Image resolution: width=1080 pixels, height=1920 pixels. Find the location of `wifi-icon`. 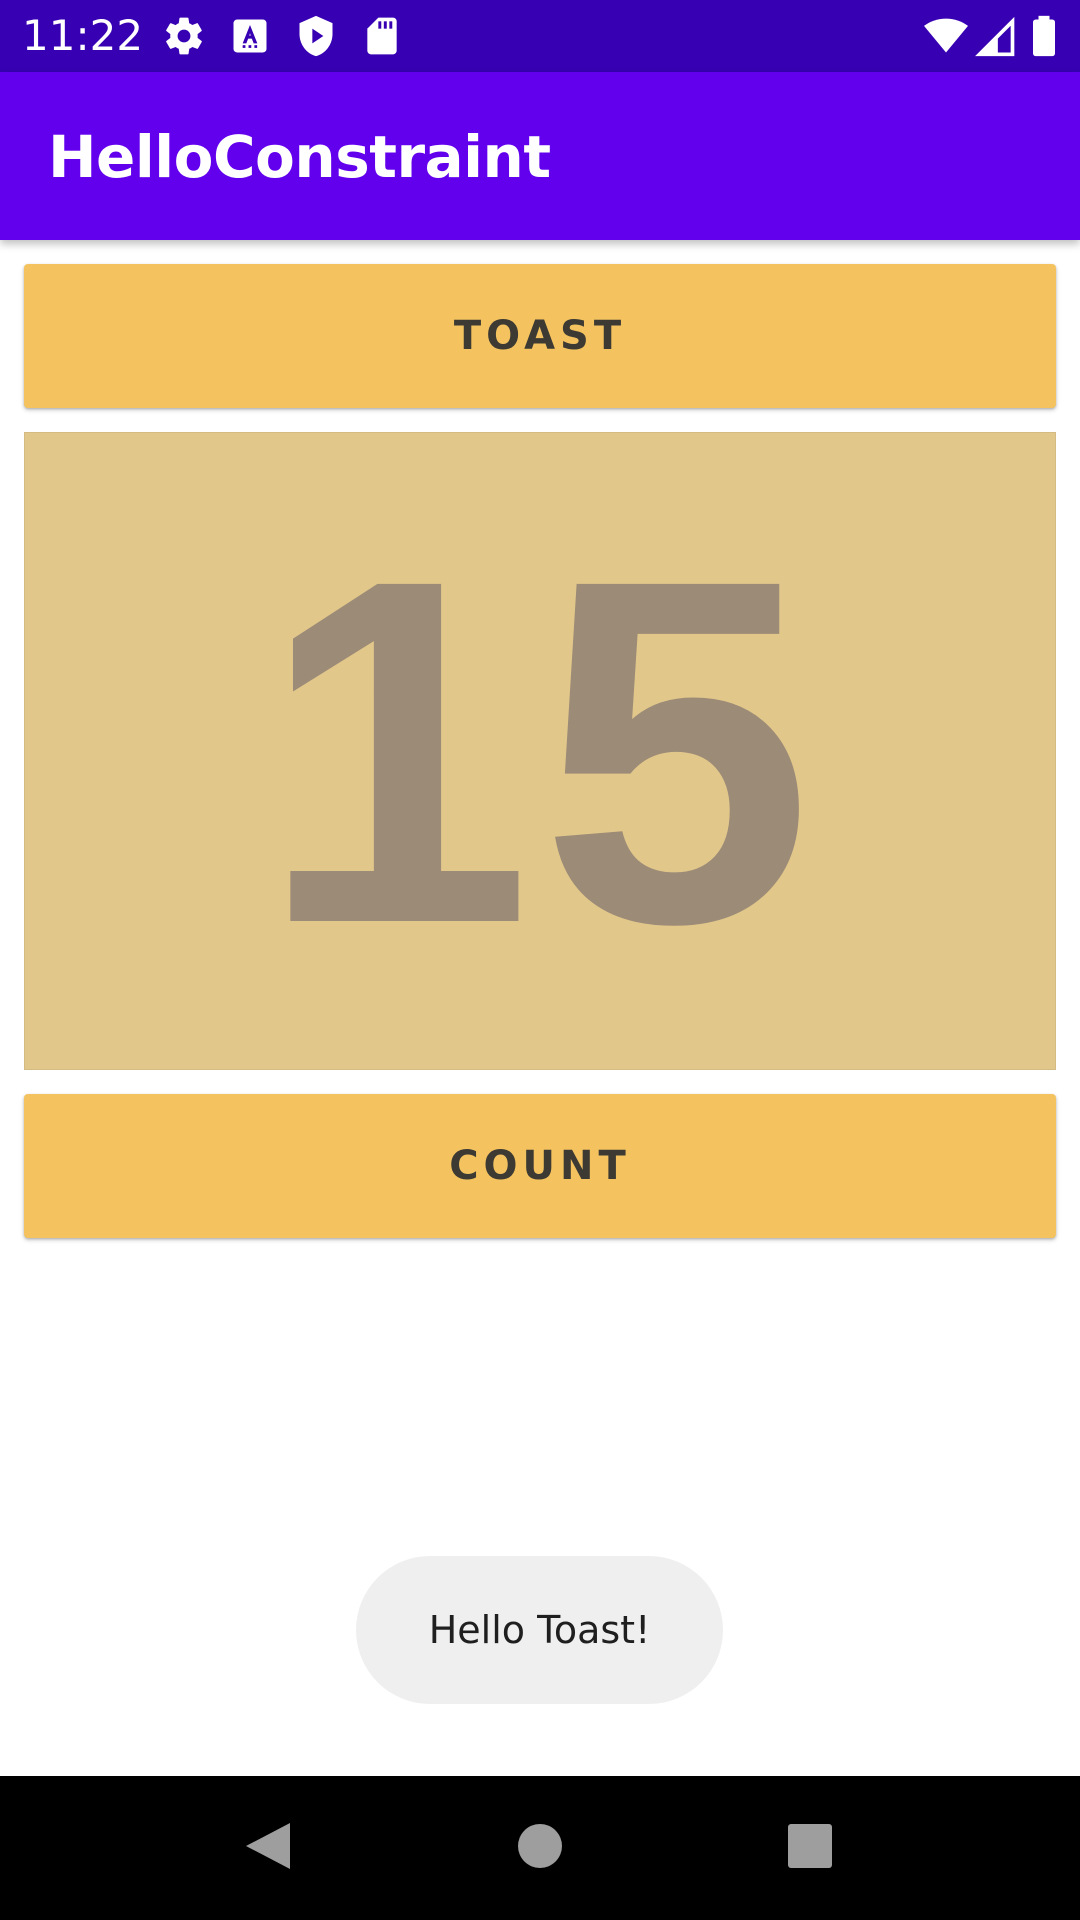

wifi-icon is located at coordinates (946, 36).